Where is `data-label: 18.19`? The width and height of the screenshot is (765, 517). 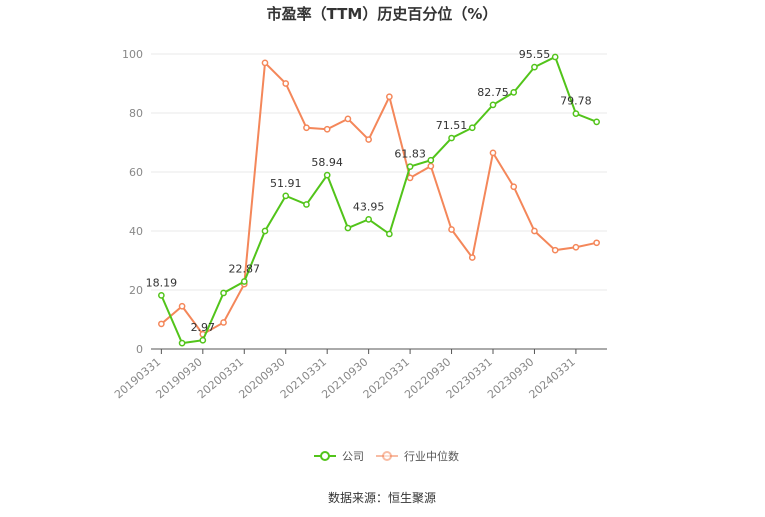
data-label: 18.19 is located at coordinates (162, 282).